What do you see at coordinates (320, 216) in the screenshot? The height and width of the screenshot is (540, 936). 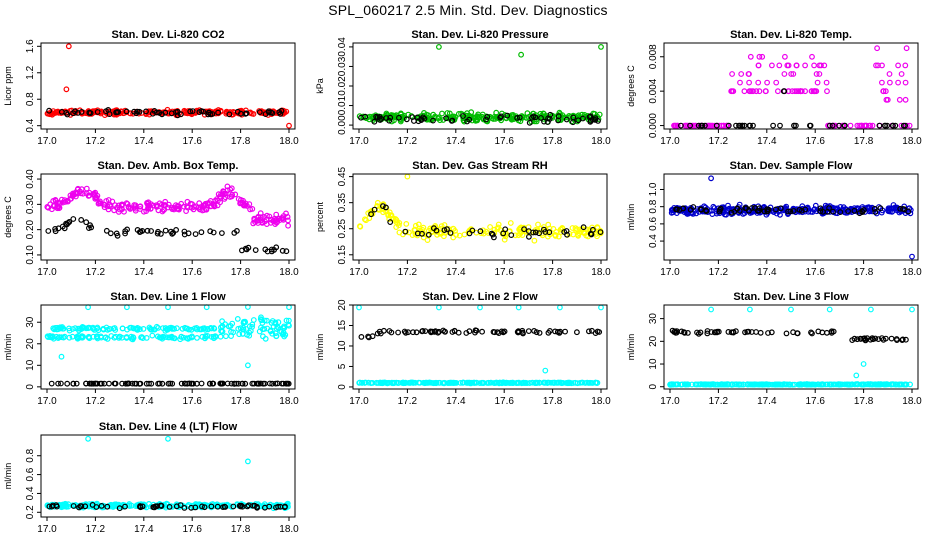 I see `y-axis-label: percent` at bounding box center [320, 216].